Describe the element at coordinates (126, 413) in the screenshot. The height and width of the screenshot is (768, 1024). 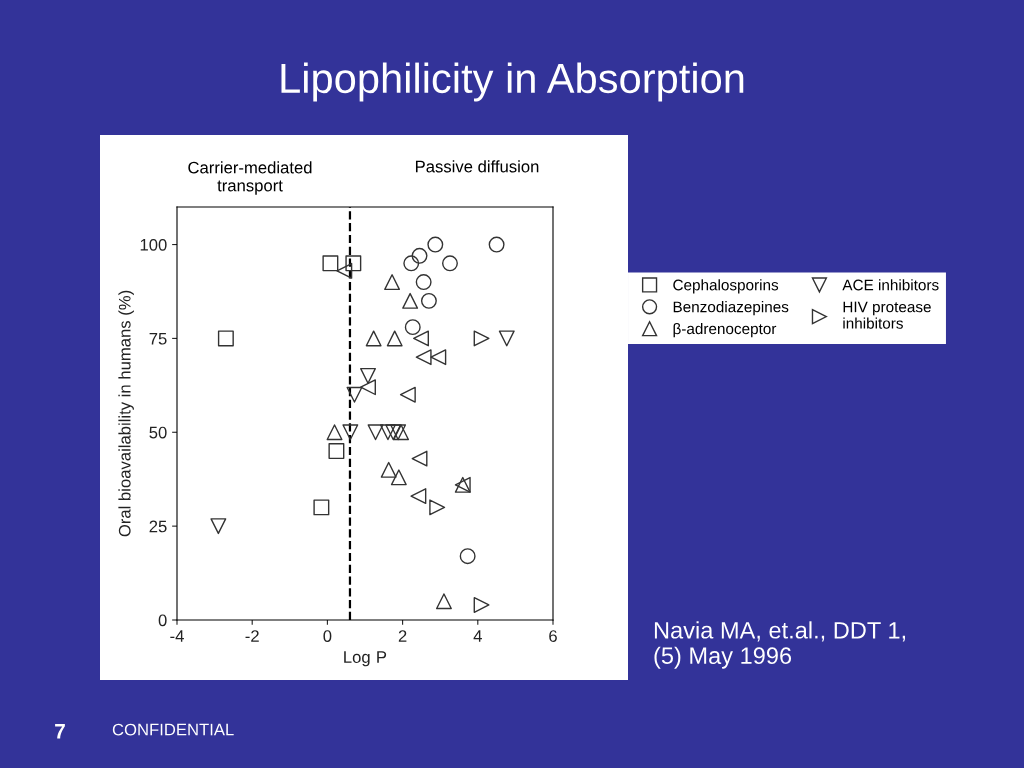
I see `y-axis-title: Oral bioavailability in humans (%)` at that location.